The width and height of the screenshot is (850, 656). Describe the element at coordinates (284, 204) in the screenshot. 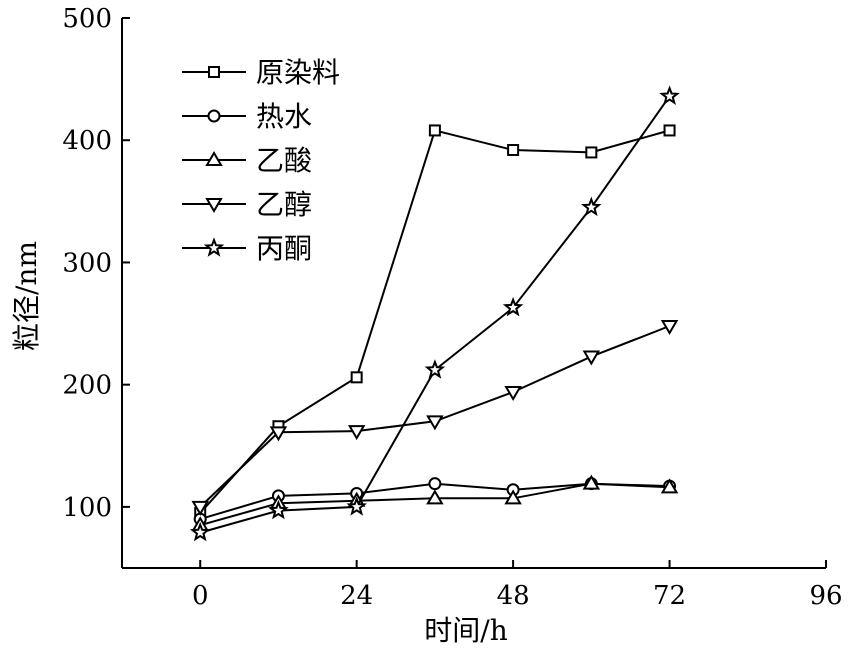

I see `legend-label-4: 乙醇` at that location.